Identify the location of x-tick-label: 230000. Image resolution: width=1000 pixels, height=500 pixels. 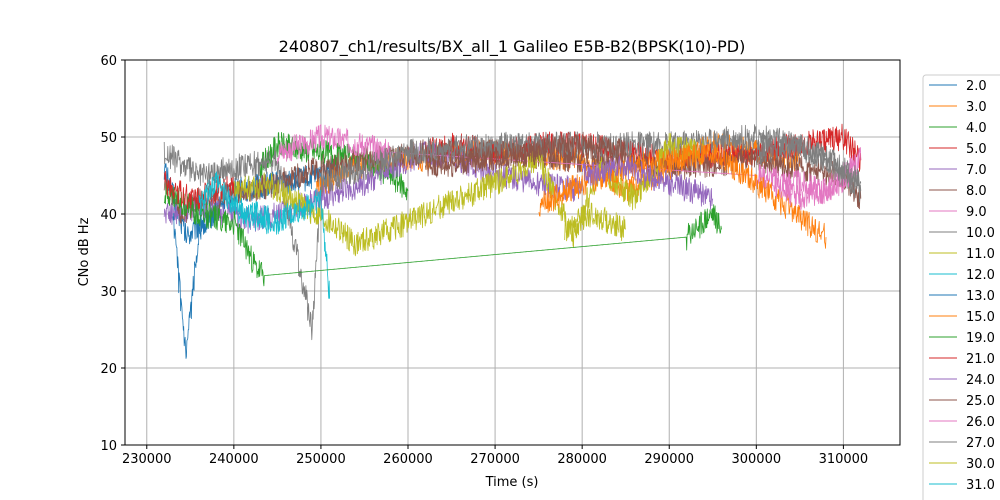
(147, 459).